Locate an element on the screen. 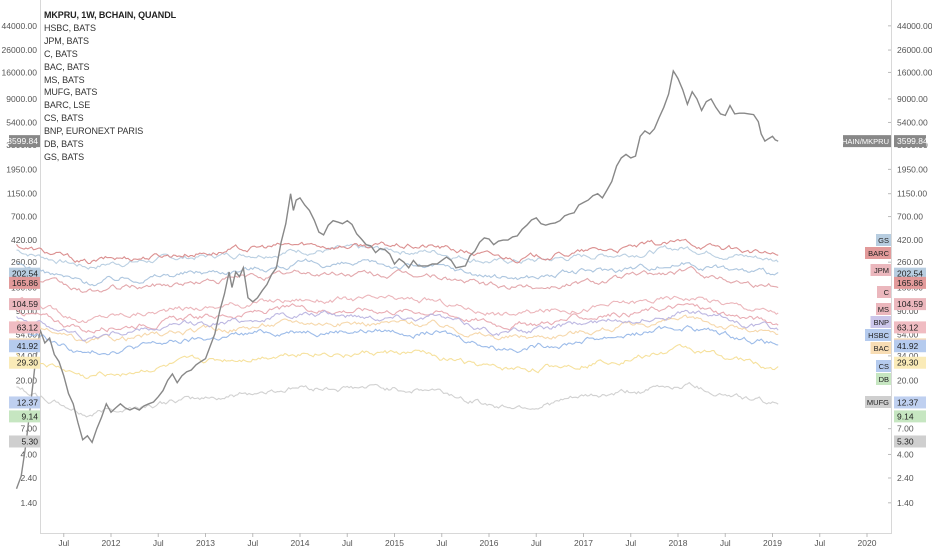  right-value-badge: 9.14 is located at coordinates (910, 416).